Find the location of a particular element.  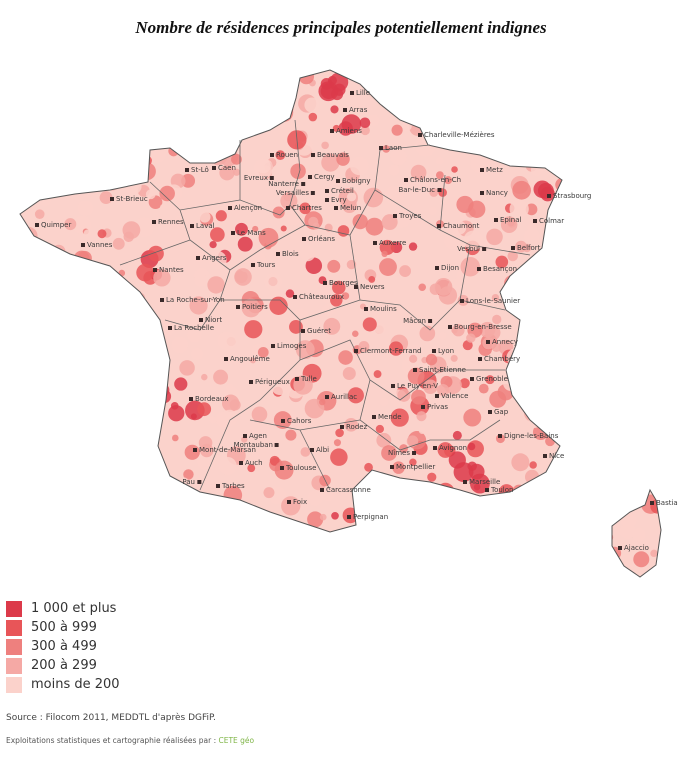

city-name: Auxerre is located at coordinates (393, 243).